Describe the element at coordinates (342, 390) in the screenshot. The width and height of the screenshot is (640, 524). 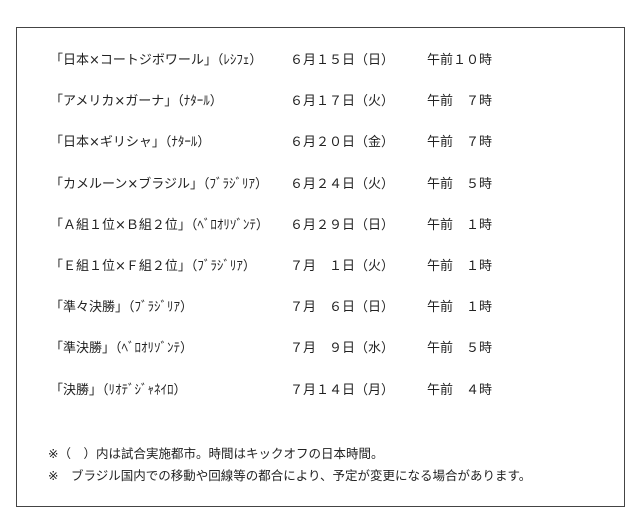
I see `match-date: ７月１４日（月）` at that location.